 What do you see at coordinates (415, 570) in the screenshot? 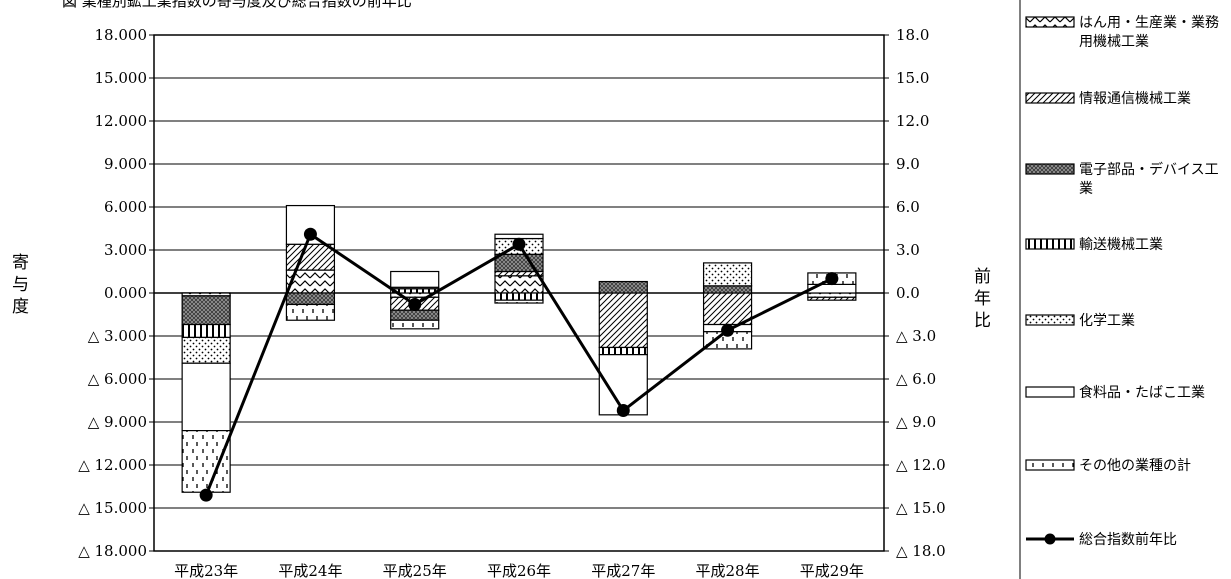
I see `x-tick-label: 平成25年` at bounding box center [415, 570].